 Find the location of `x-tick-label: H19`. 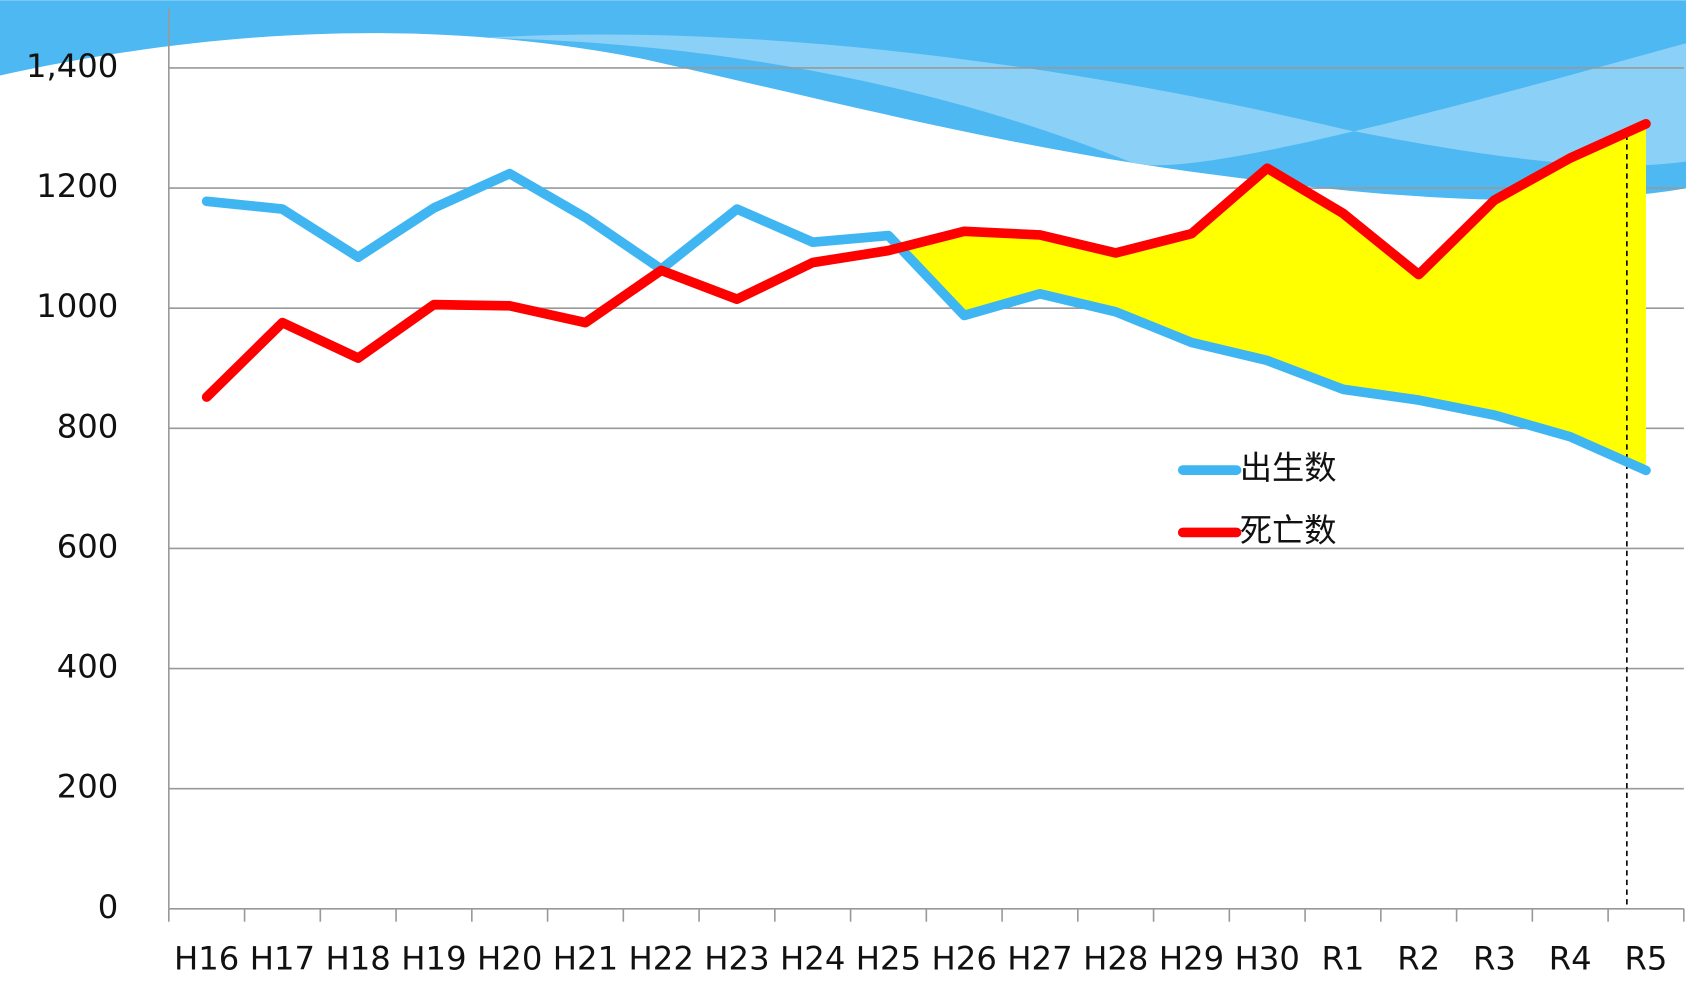

x-tick-label: H19 is located at coordinates (433, 958).